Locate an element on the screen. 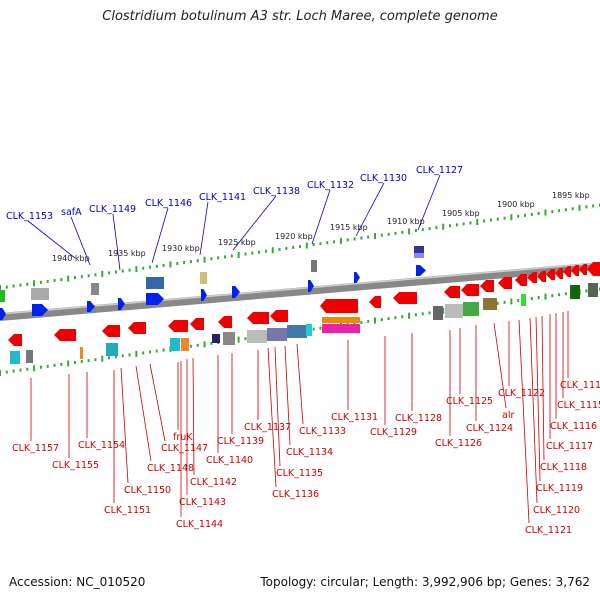 Image resolution: width=600 pixels, height=604 pixels. reverse-gene-label: CLK_1136 is located at coordinates (295, 494).